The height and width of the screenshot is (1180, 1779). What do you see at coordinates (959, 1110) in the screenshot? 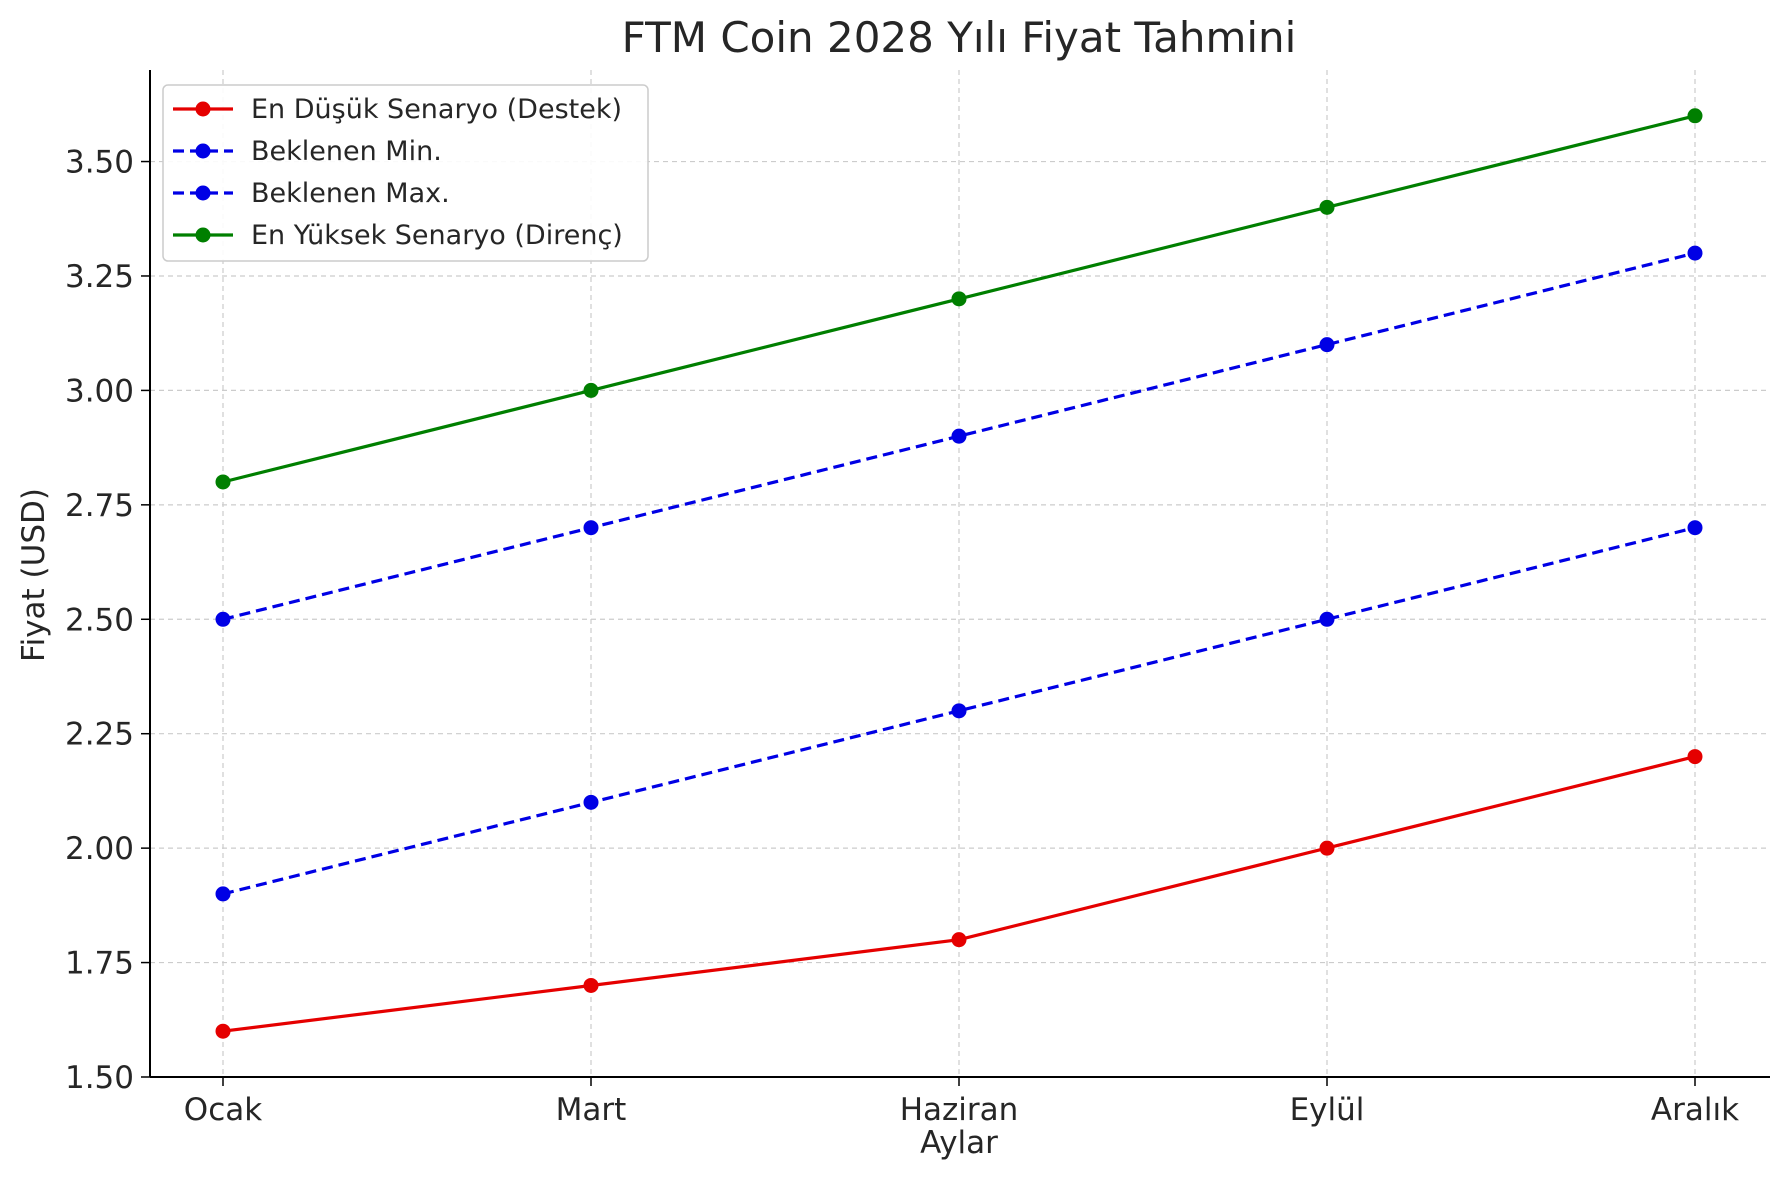
I see `x-tick-label: Haziran` at bounding box center [959, 1110].